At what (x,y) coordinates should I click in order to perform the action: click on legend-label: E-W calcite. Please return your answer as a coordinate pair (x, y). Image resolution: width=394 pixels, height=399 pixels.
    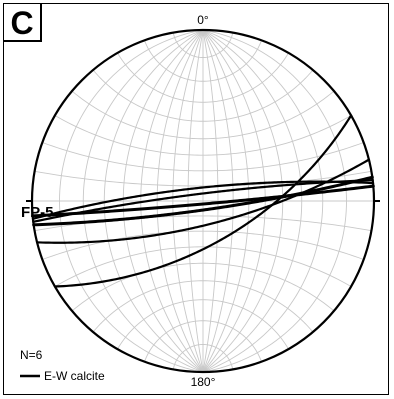
    Looking at the image, I should click on (74, 376).